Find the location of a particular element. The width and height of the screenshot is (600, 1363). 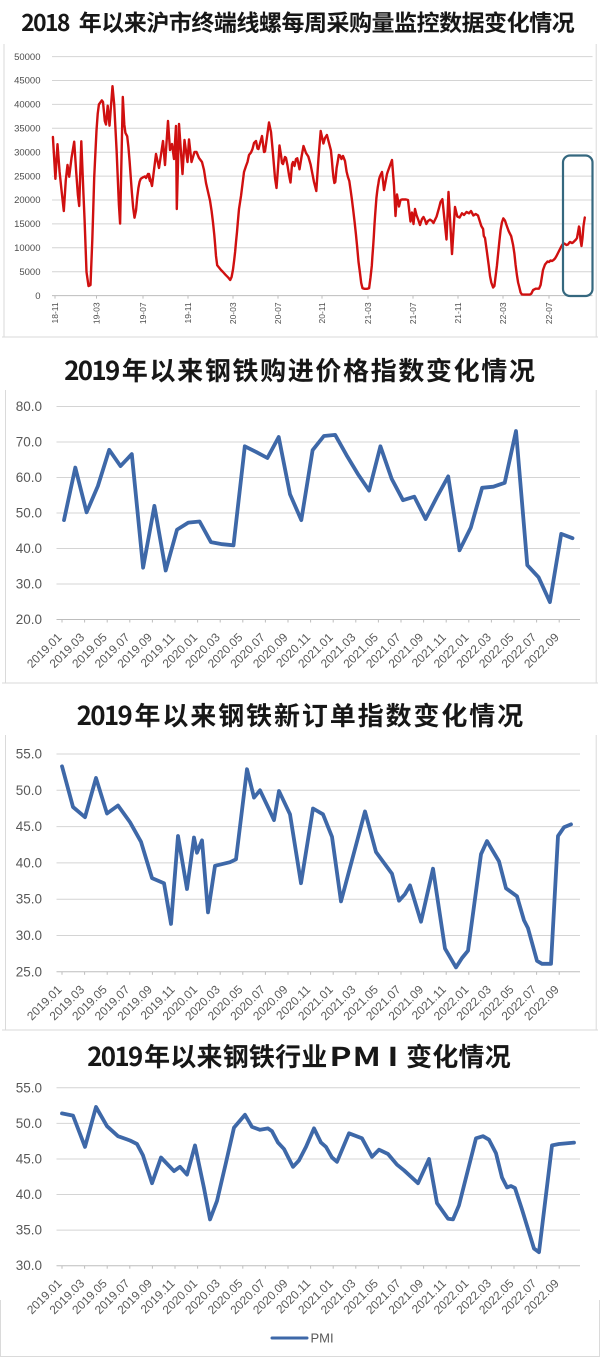

svg-text: 19-03 is located at coordinates (97, 313).